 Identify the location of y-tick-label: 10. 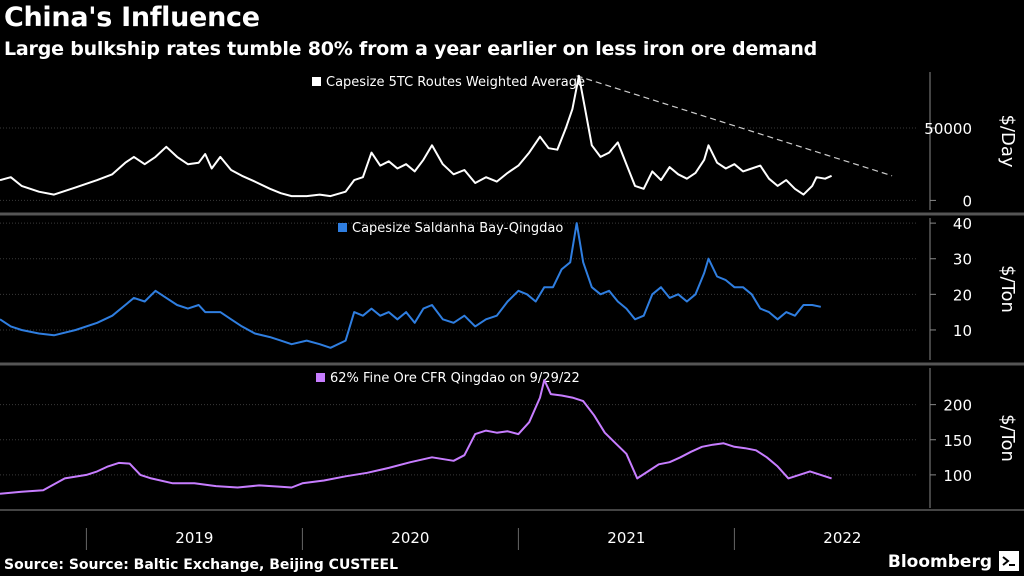
(962, 331).